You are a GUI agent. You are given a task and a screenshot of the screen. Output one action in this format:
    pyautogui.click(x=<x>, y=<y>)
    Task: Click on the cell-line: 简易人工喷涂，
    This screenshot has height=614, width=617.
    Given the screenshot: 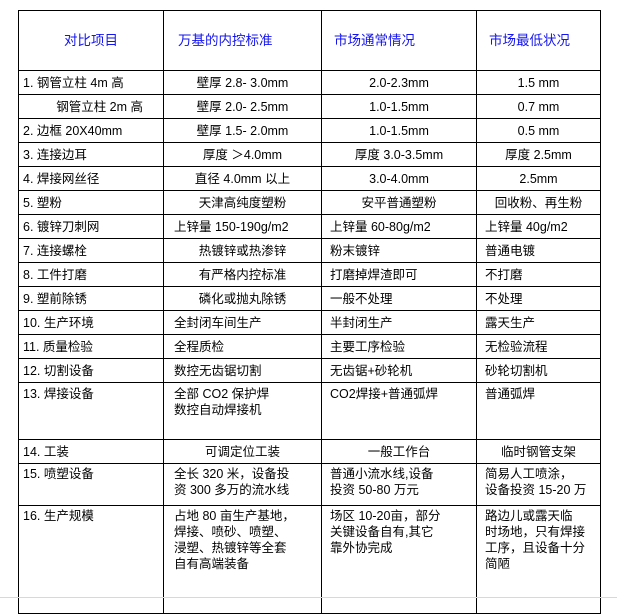 What is the action you would take?
    pyautogui.click(x=529, y=474)
    